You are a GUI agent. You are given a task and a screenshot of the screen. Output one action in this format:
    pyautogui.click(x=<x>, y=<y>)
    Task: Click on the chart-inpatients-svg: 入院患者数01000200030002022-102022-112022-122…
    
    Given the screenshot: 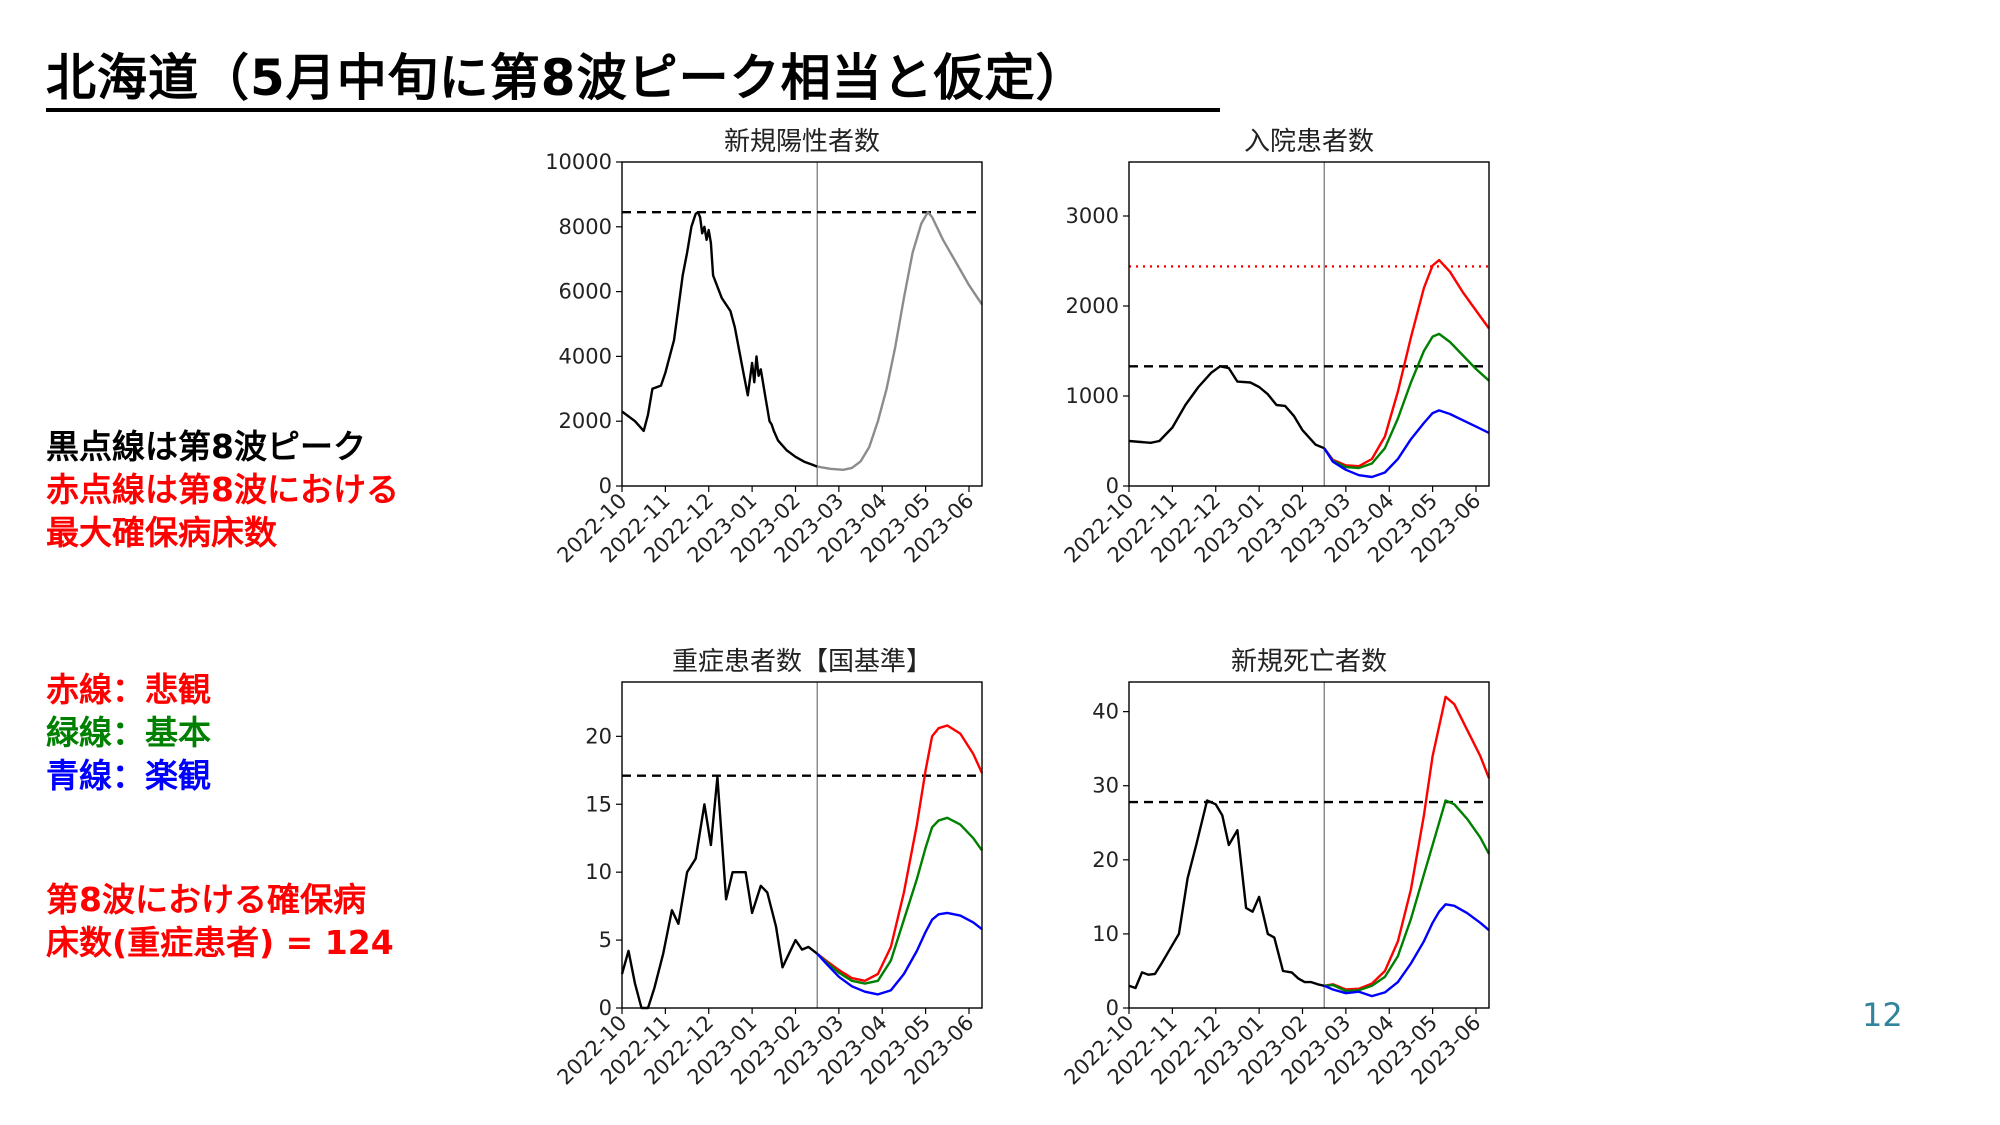 What is the action you would take?
    pyautogui.click(x=1275, y=347)
    